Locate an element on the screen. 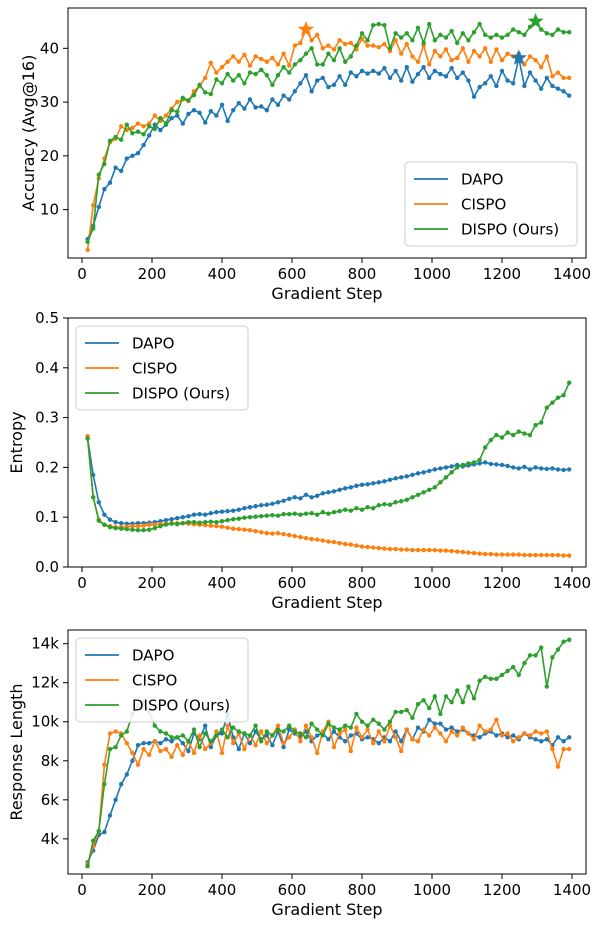 Image resolution: width=598 pixels, height=929 pixels. x-tick-label: 0 is located at coordinates (82, 583).